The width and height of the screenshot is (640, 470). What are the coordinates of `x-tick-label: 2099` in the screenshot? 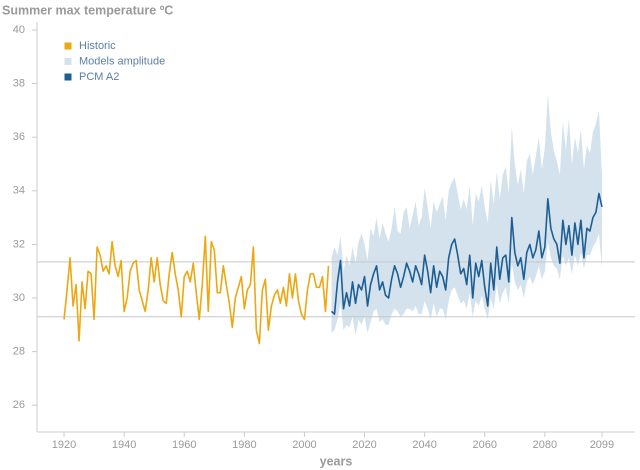 It's located at (602, 445).